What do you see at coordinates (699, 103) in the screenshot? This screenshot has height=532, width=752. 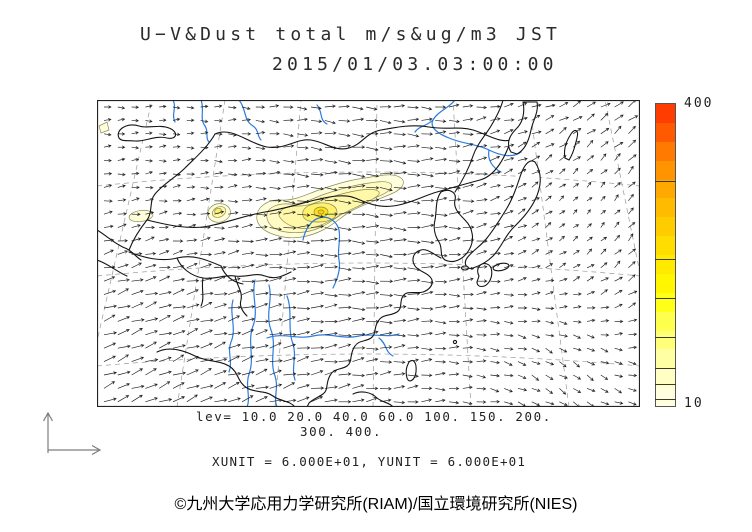 I see `colorbar-max-label: 400` at bounding box center [699, 103].